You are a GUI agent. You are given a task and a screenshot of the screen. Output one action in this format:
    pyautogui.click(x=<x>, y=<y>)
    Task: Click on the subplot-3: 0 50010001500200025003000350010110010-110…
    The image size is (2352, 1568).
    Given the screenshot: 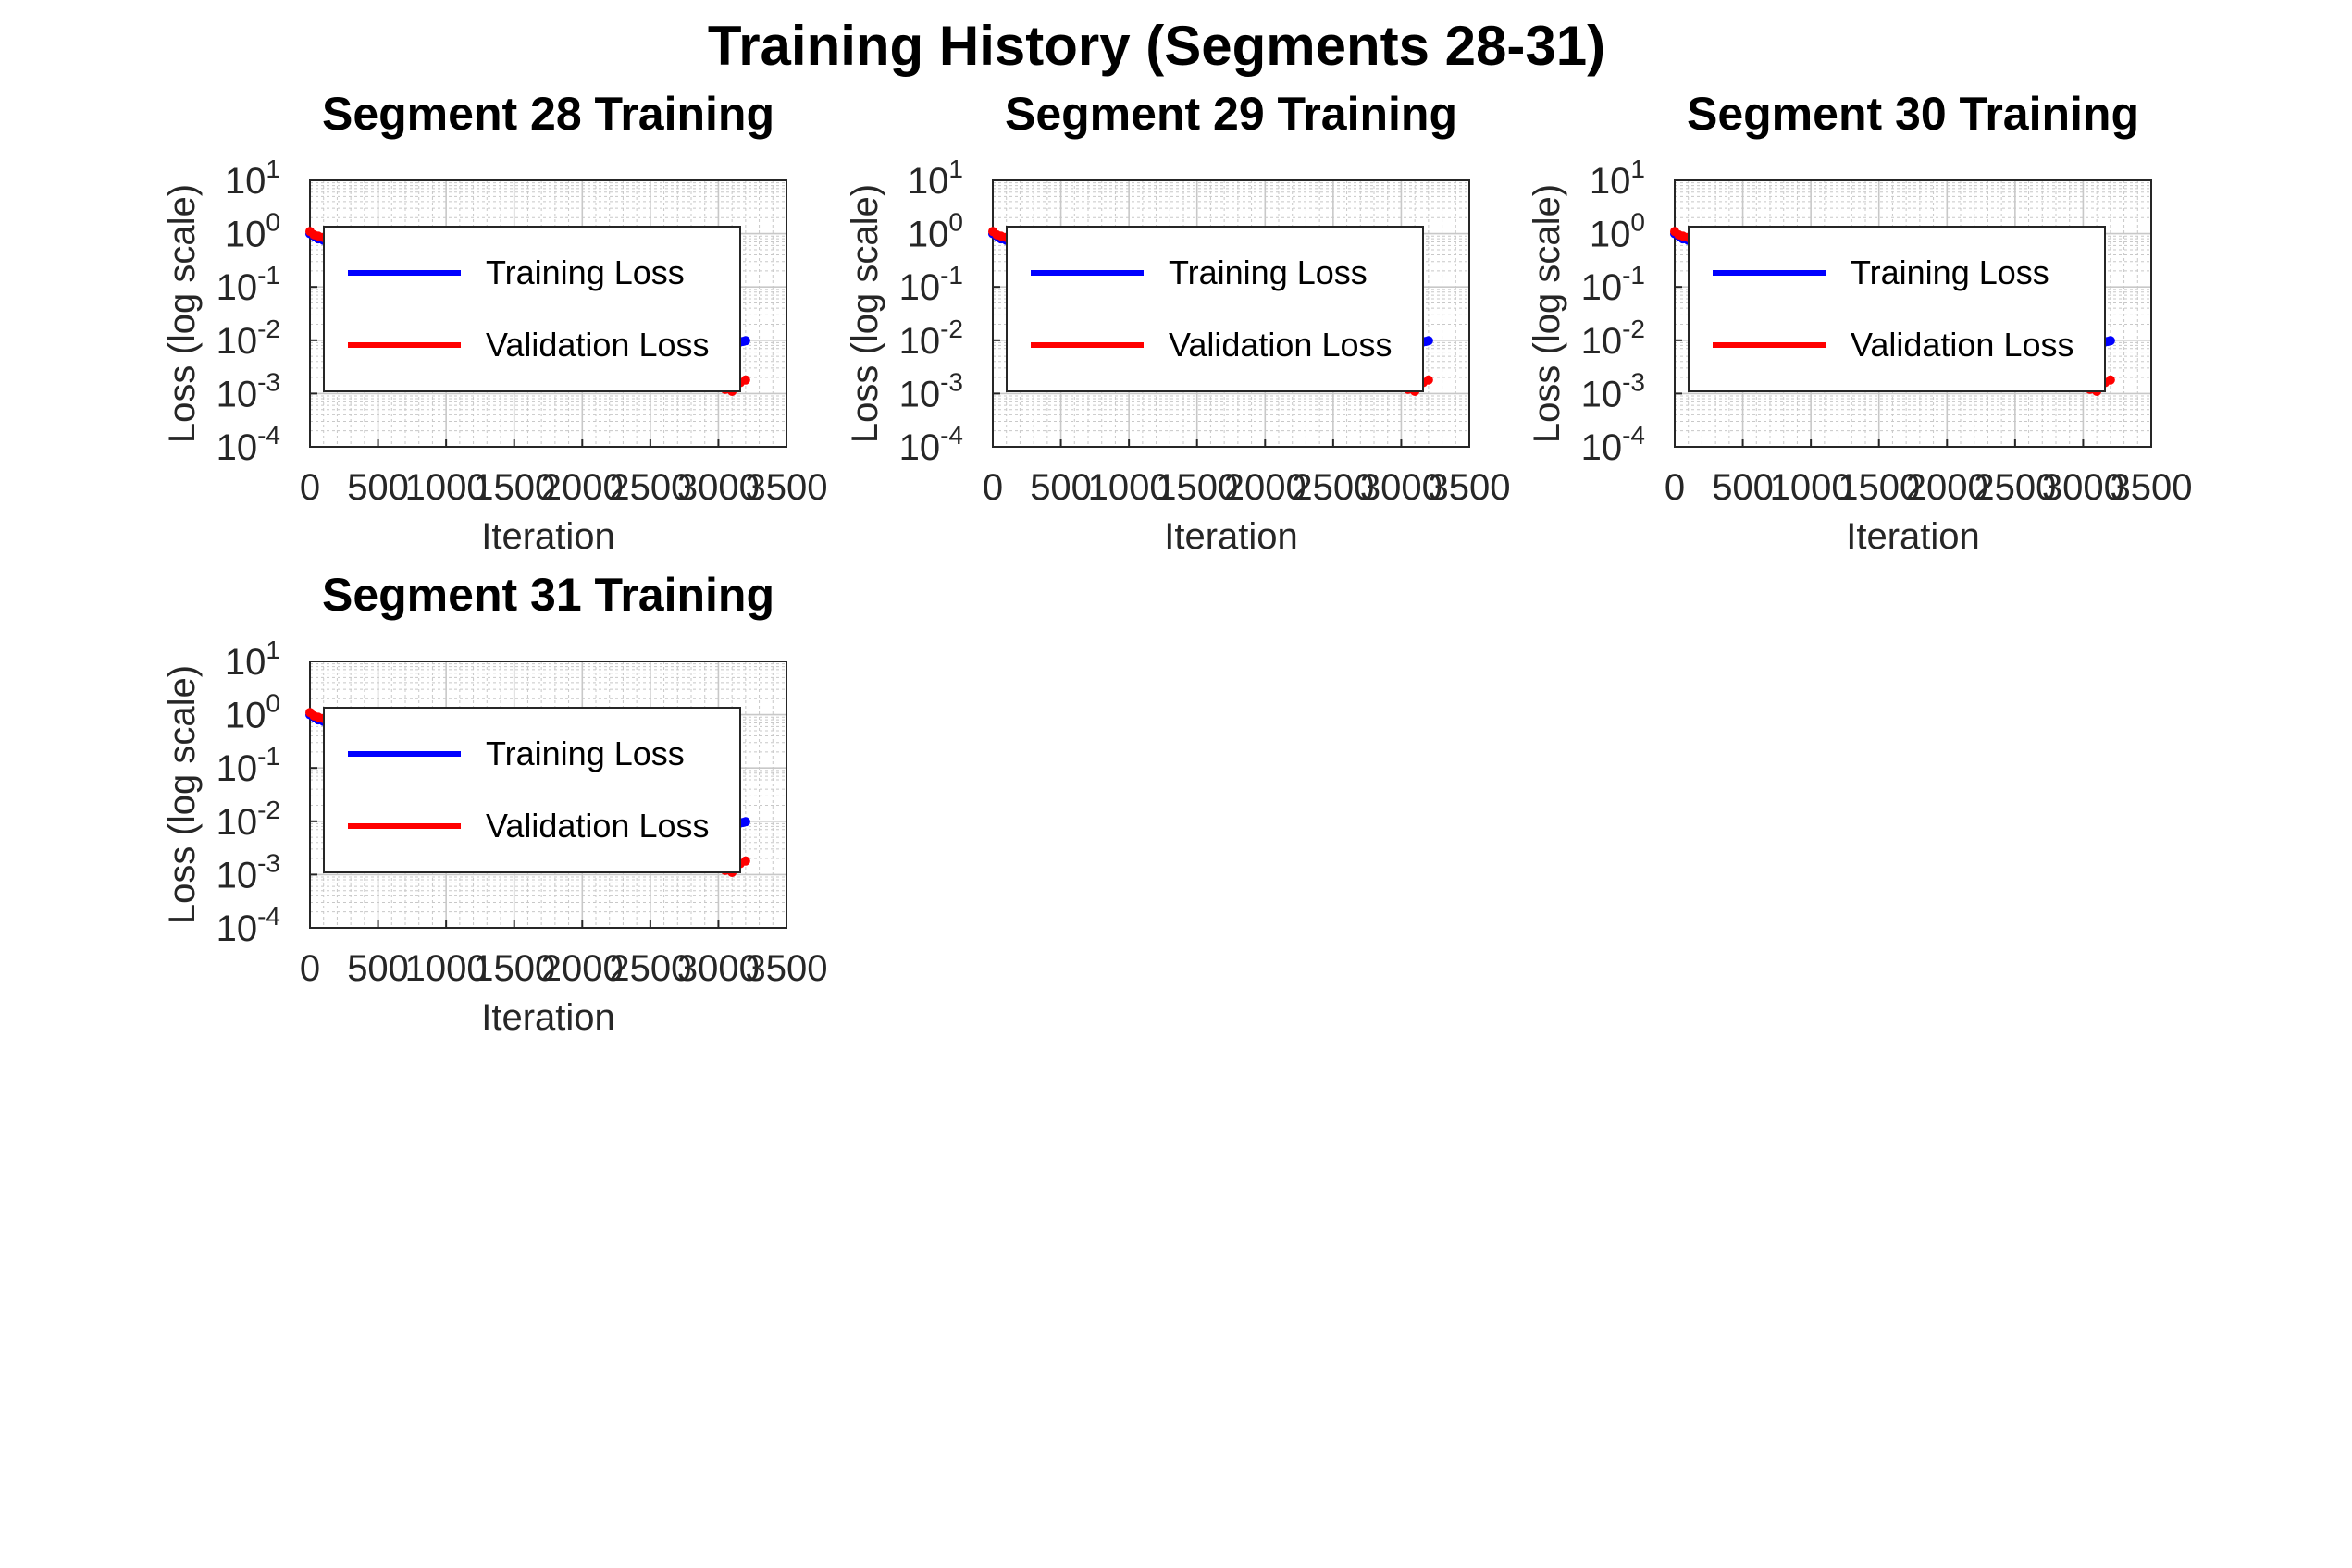 What is the action you would take?
    pyautogui.click(x=1860, y=322)
    